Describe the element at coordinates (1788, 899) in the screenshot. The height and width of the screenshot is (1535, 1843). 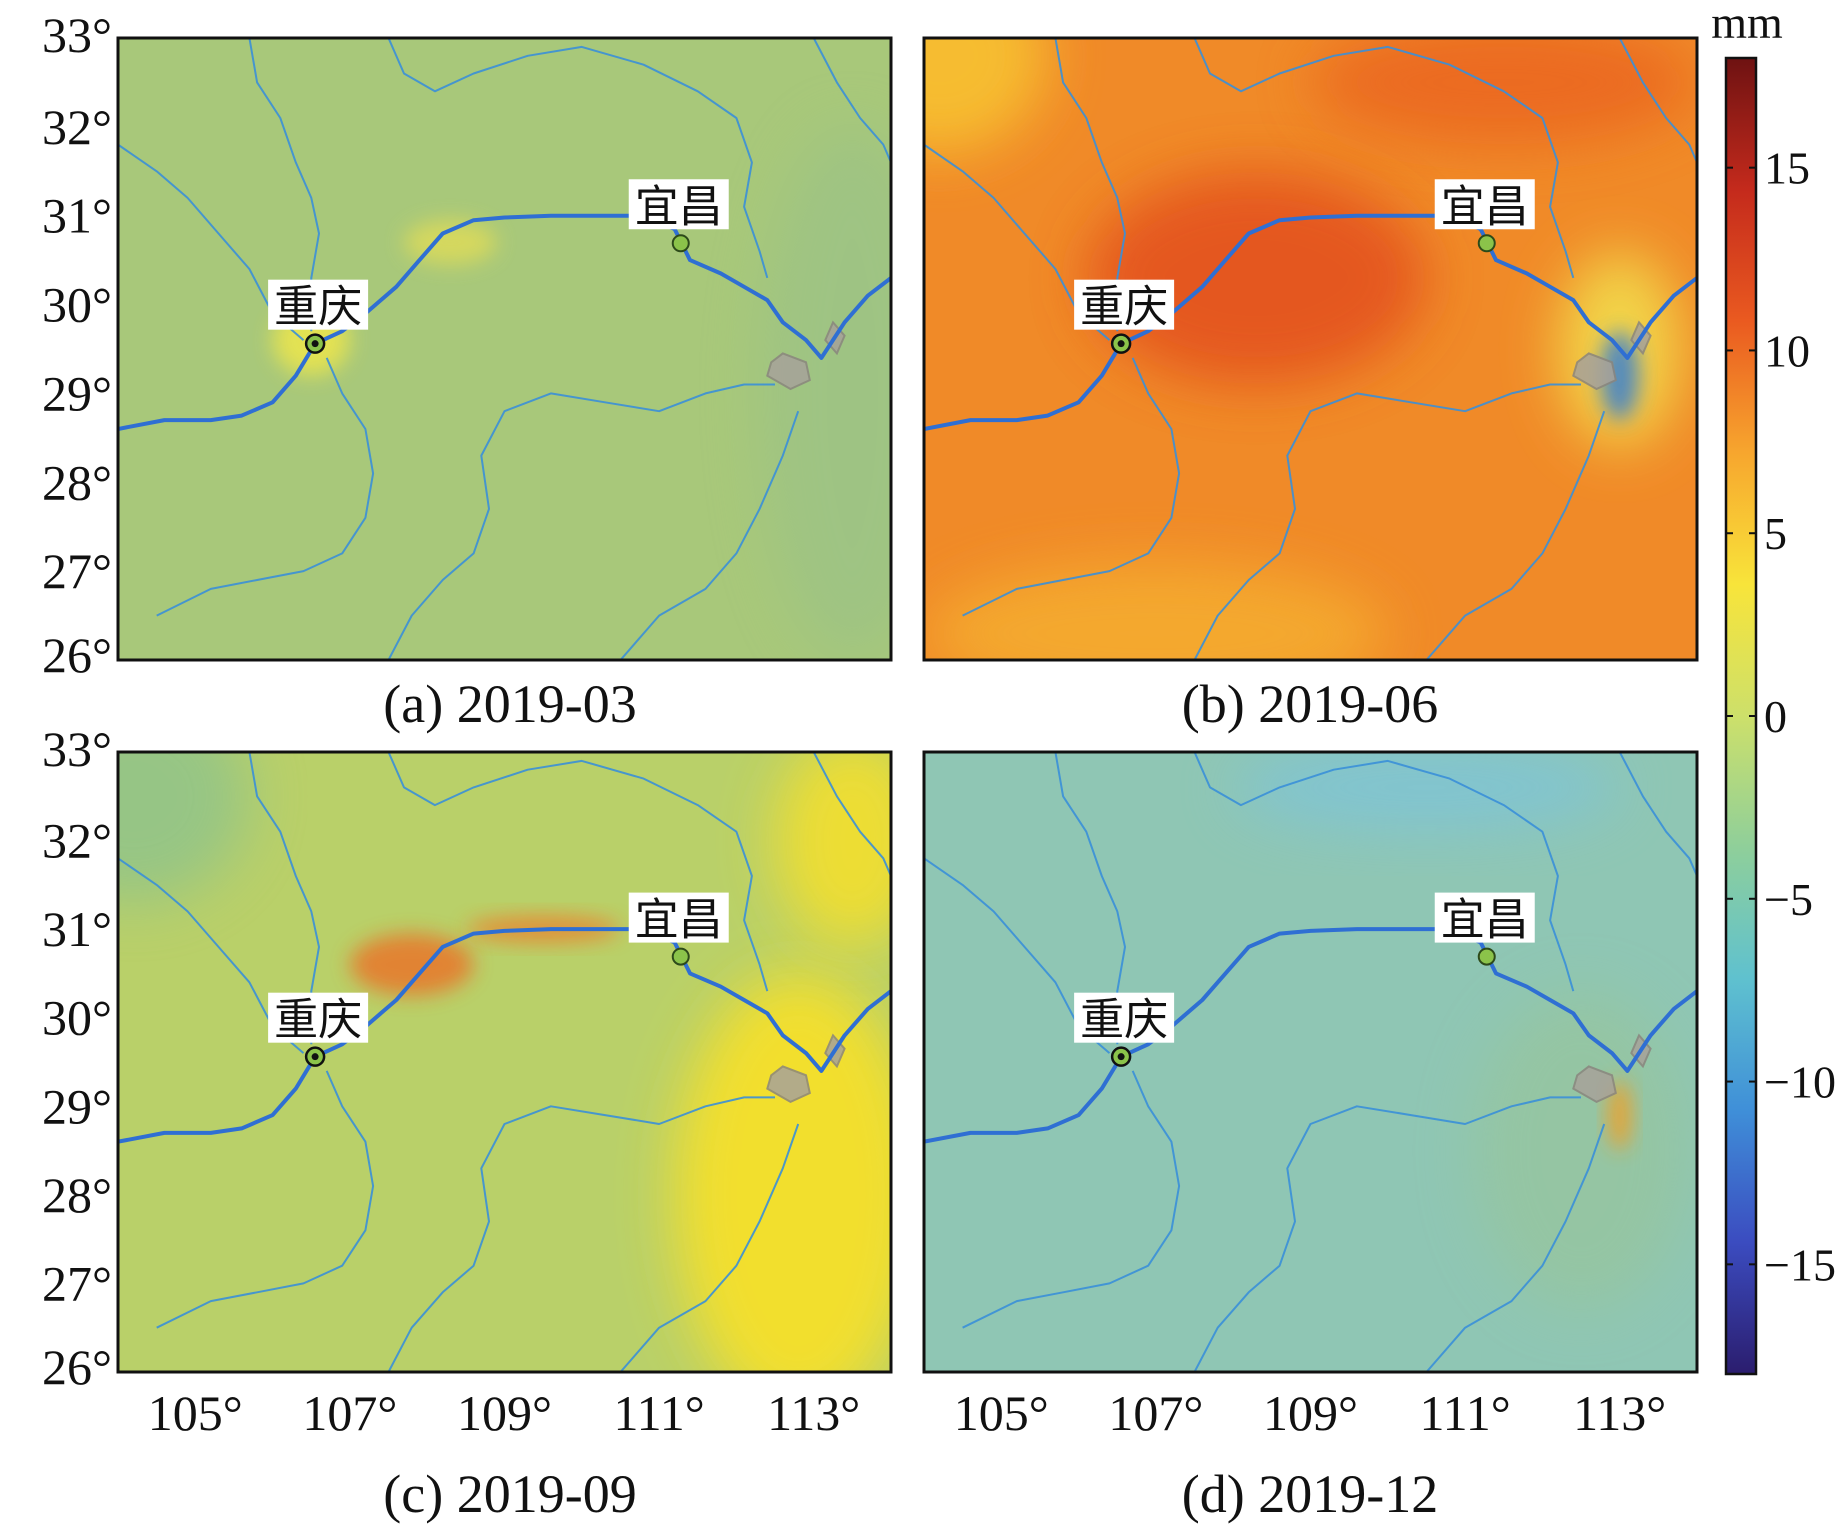
I see `colorbar-tick-label: −5` at that location.